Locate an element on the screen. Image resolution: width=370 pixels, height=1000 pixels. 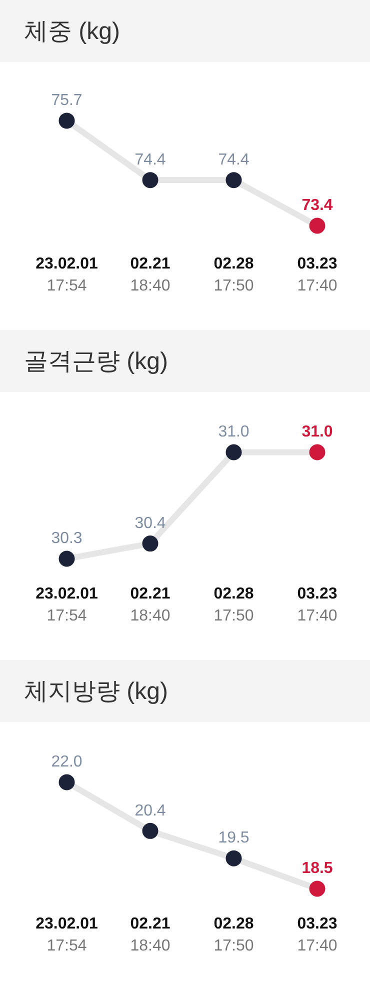
data-label: 30.4 is located at coordinates (150, 523).